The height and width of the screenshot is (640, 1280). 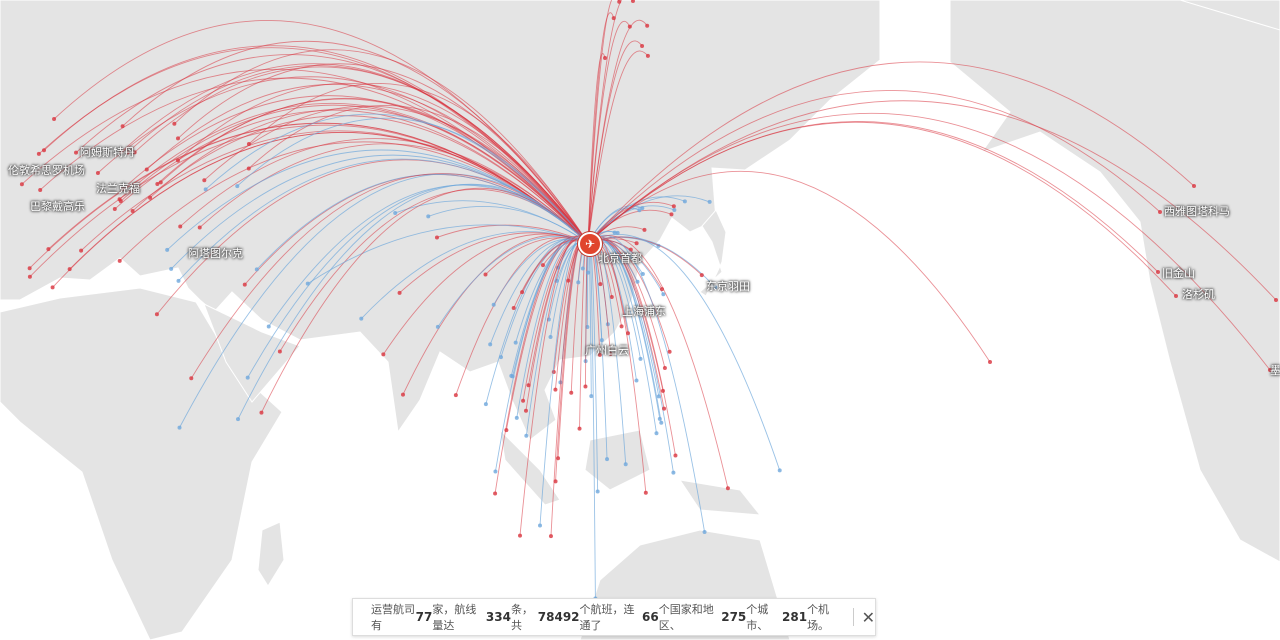 What do you see at coordinates (590, 244) in the screenshot?
I see `hub-marker-beijing: ✈` at bounding box center [590, 244].